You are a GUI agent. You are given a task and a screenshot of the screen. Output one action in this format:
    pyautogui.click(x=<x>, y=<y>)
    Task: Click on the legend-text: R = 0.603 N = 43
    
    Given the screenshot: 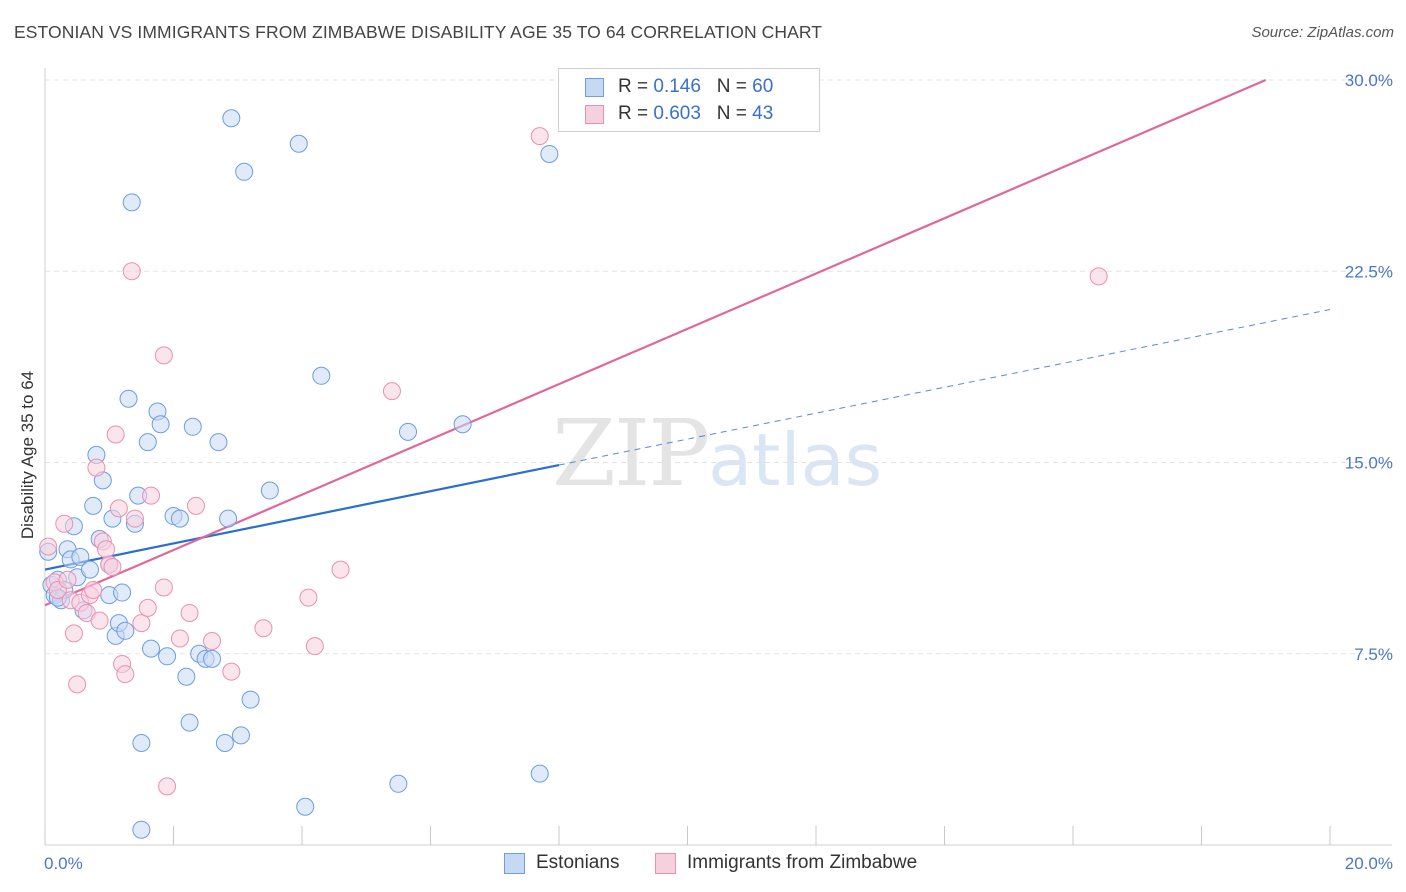 What is the action you would take?
    pyautogui.click(x=695, y=114)
    